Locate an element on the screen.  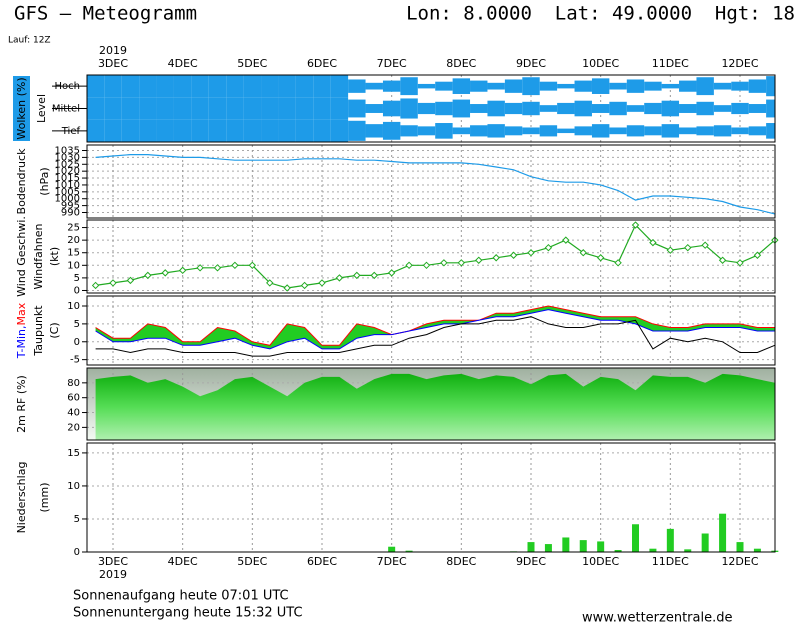
date-label: 5DEC is located at coordinates (252, 561).